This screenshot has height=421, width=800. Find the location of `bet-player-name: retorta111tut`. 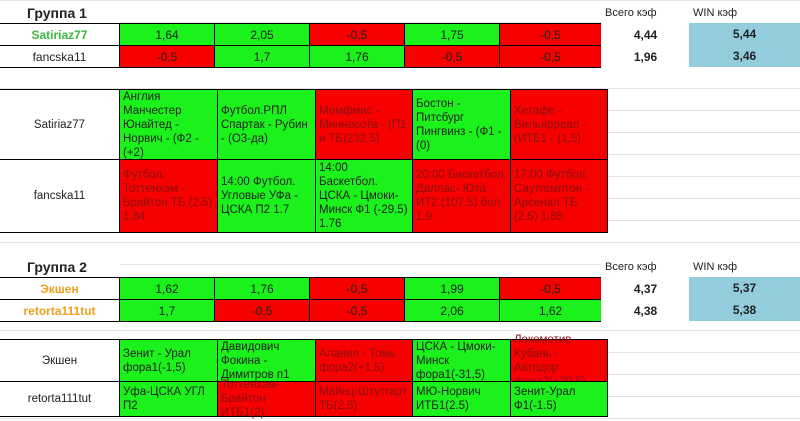

bet-player-name: retorta111tut is located at coordinates (60, 399).